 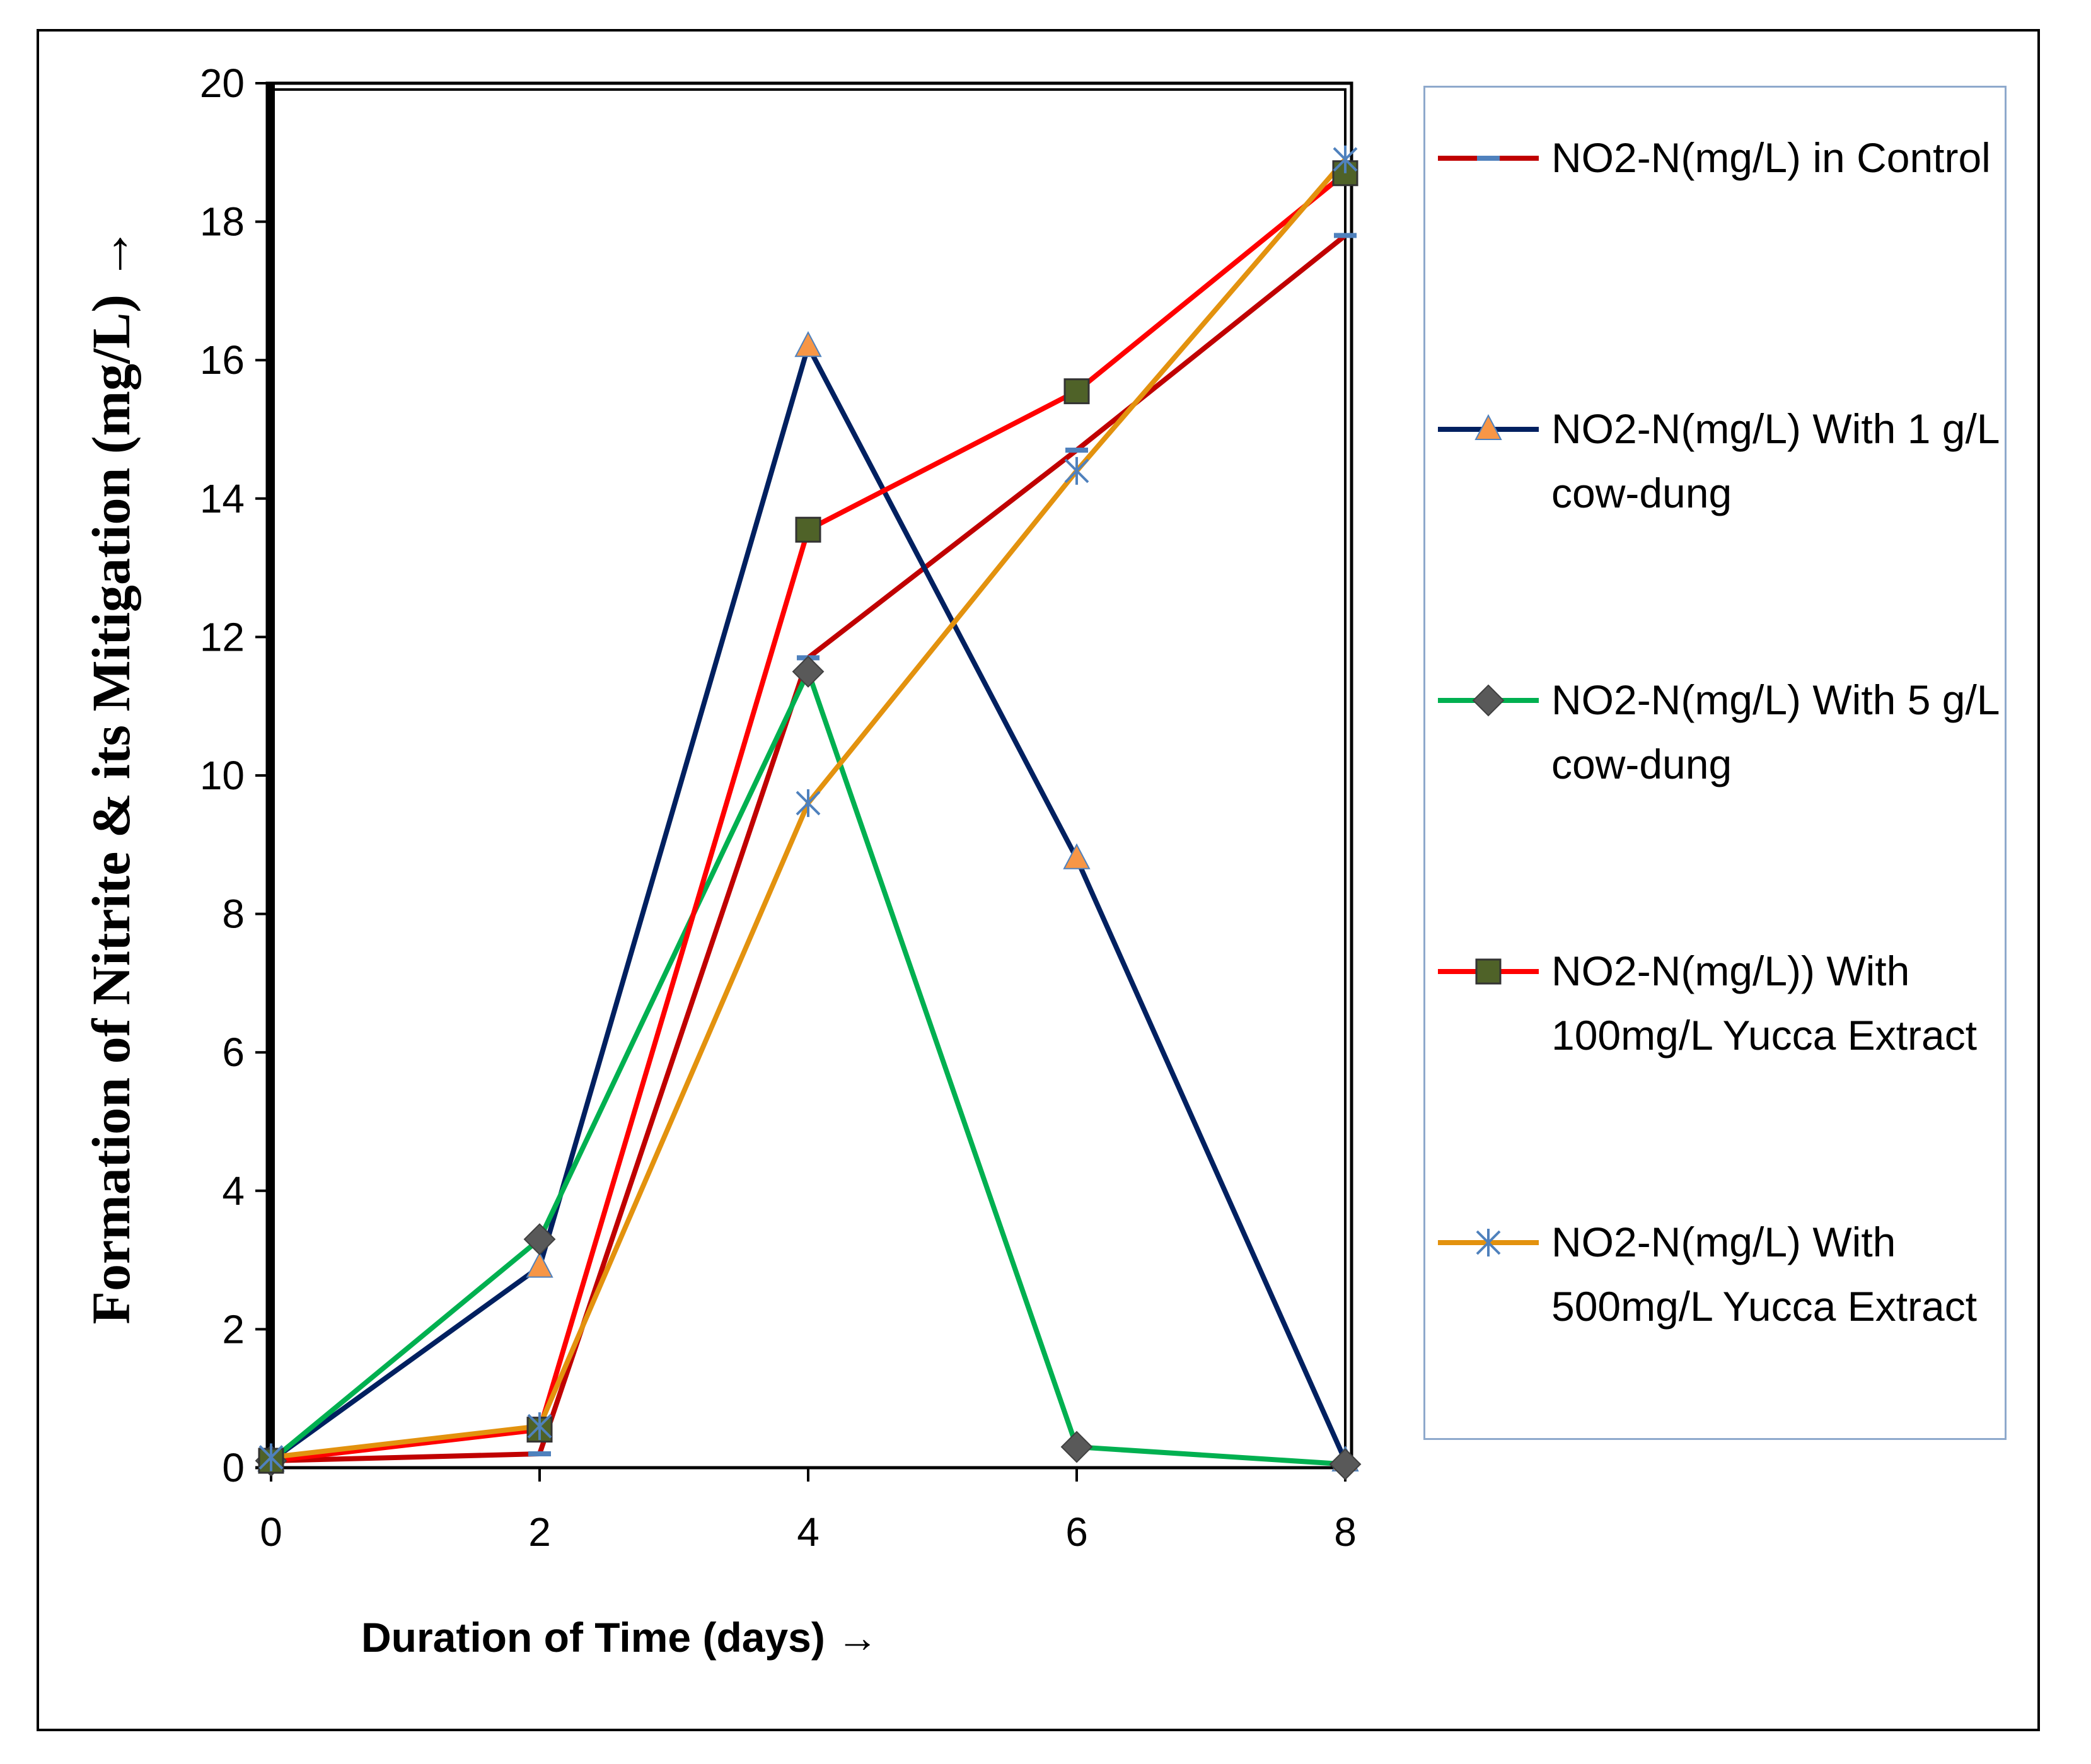 What do you see at coordinates (619, 1637) in the screenshot?
I see `x-axis-title: Duration of Time (days) →` at bounding box center [619, 1637].